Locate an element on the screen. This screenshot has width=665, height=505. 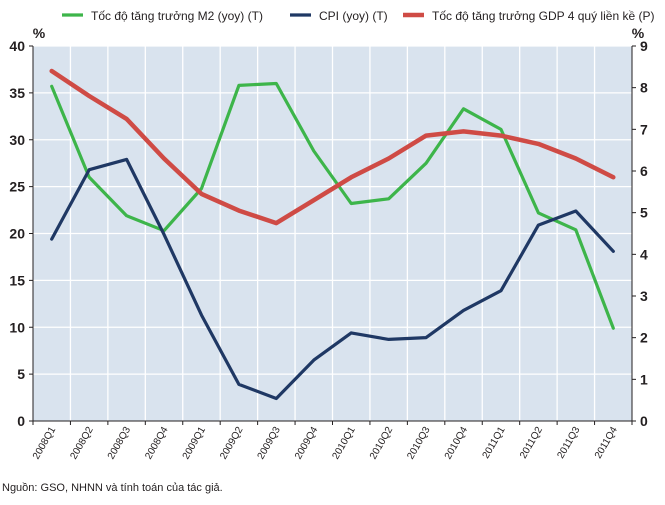
right-axis-tick-label: 1 is located at coordinates (644, 379).